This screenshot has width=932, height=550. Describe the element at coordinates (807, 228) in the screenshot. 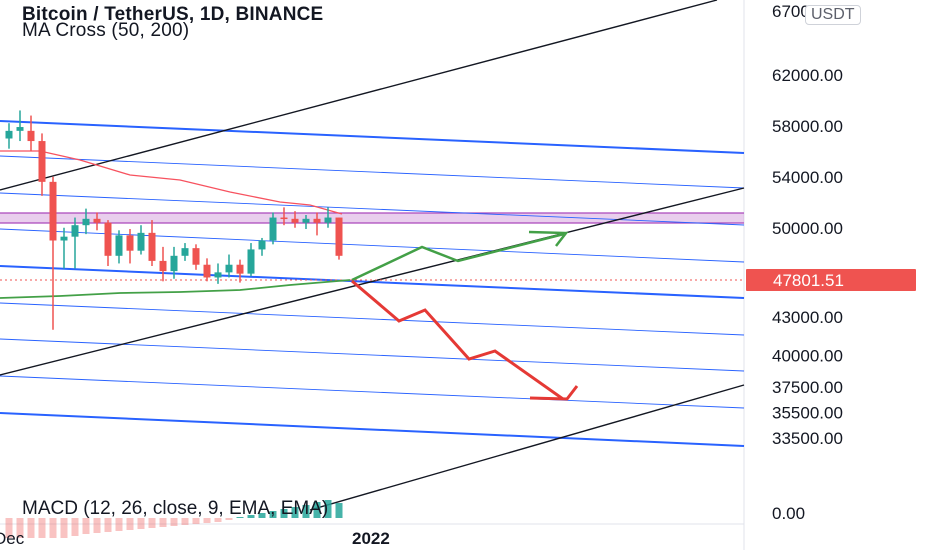

I see `y-tick-label: 50000.00` at that location.